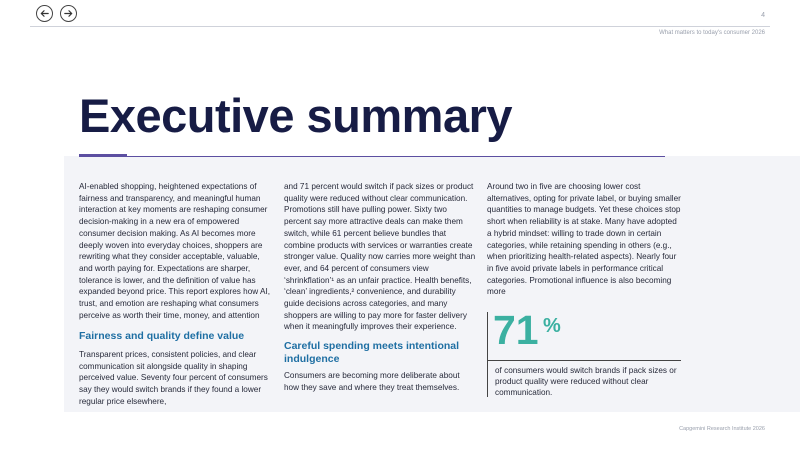 Image resolution: width=800 pixels, height=450 pixels. Describe the element at coordinates (400, 26) in the screenshot. I see `header-divider` at that location.